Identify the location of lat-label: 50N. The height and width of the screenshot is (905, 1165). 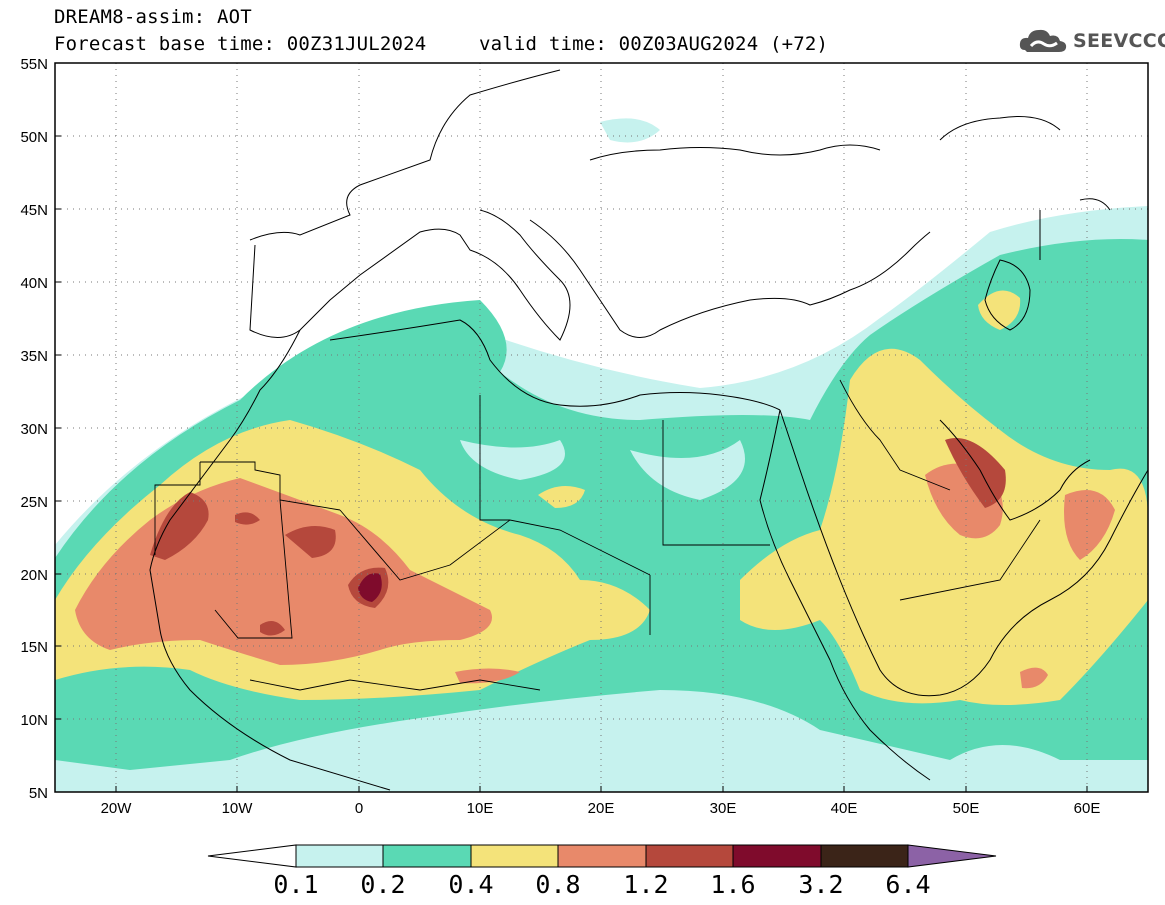
(34, 137).